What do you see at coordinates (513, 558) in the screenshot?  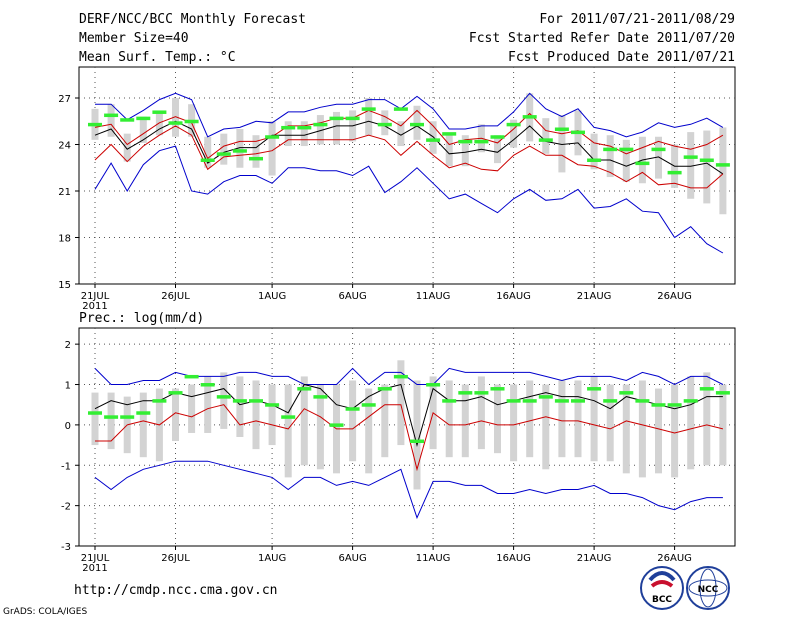 I see `prec-xtick-label: 16AUG` at bounding box center [513, 558].